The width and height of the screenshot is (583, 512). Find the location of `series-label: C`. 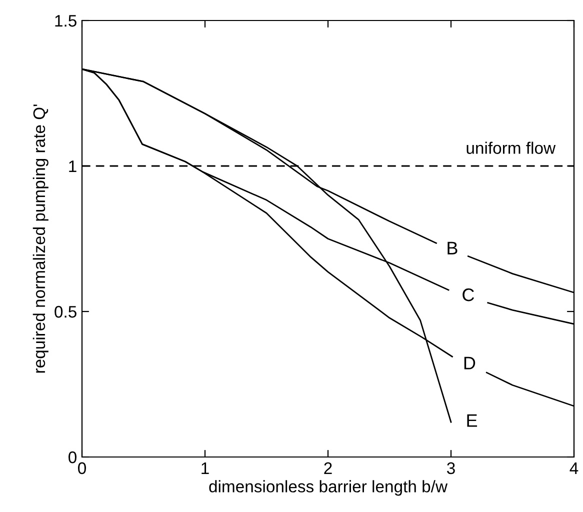

series-label: C is located at coordinates (468, 295).